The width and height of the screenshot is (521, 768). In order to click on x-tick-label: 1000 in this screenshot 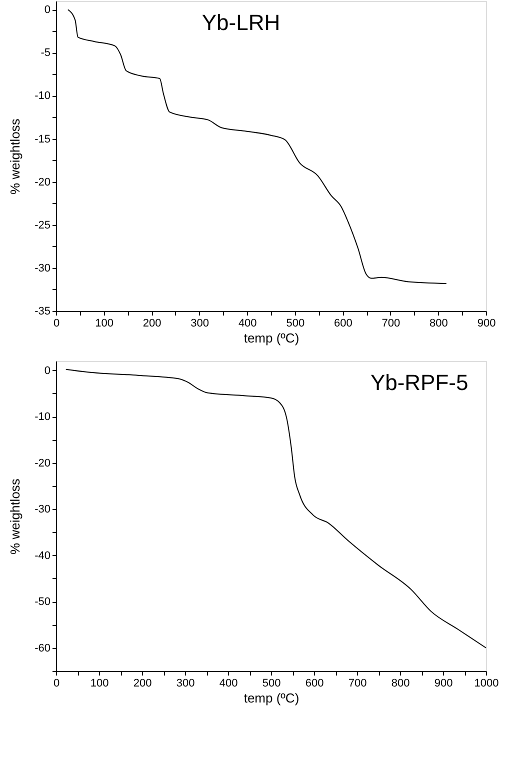, I will do `click(486, 684)`.